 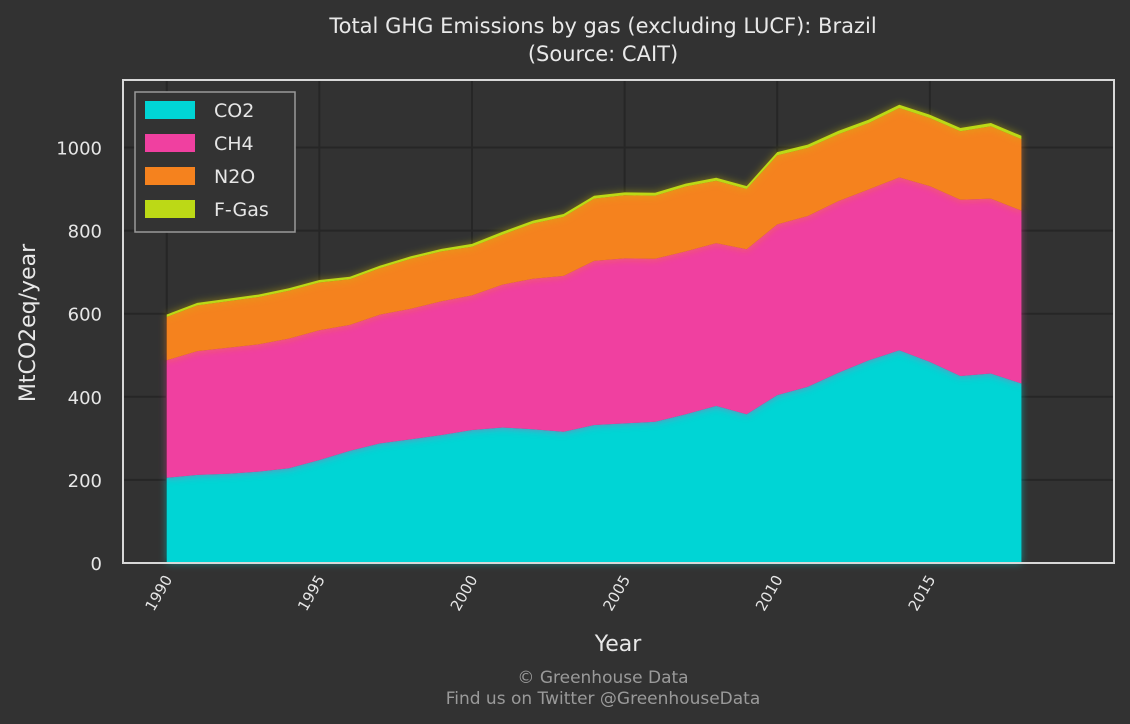 What do you see at coordinates (85, 232) in the screenshot?
I see `y-tick-label-4: 800` at bounding box center [85, 232].